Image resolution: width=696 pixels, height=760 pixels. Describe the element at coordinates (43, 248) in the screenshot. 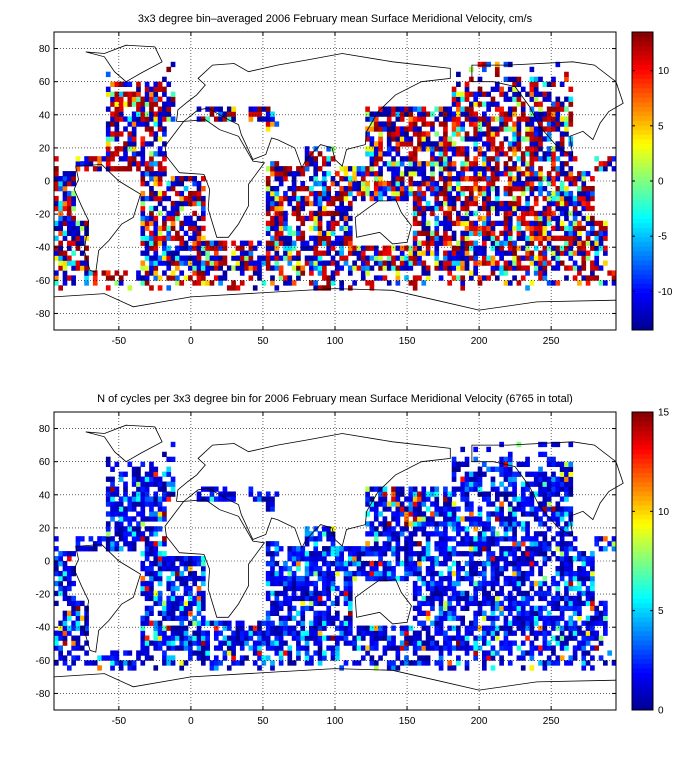

I see `y-tick-label: -40` at that location.